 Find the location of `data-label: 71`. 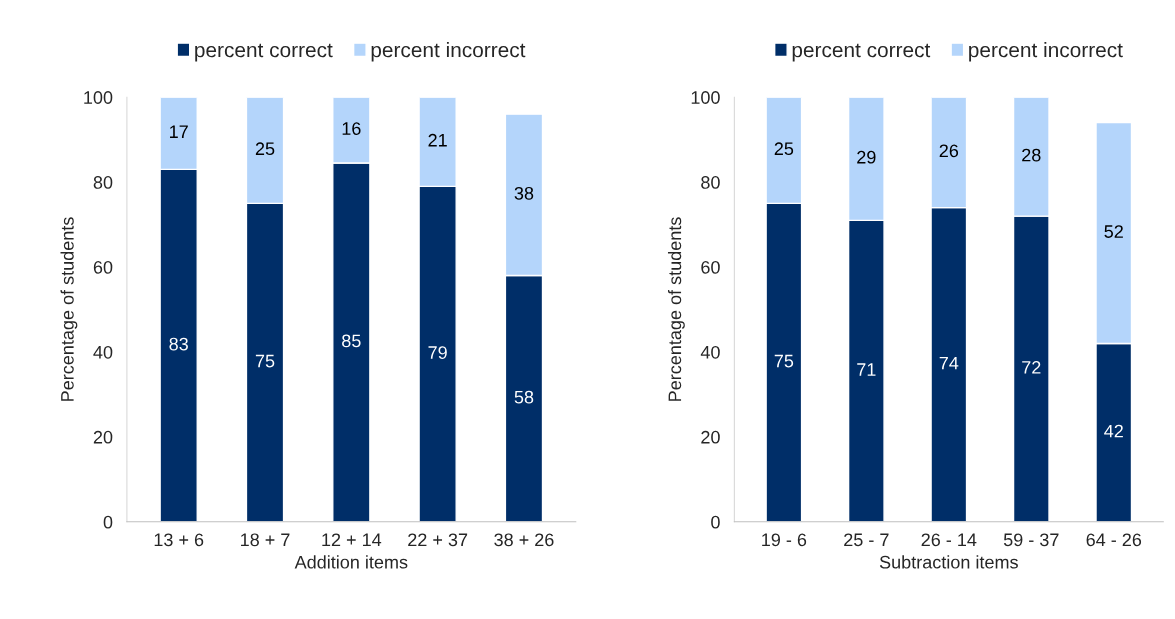

data-label: 71 is located at coordinates (866, 369).